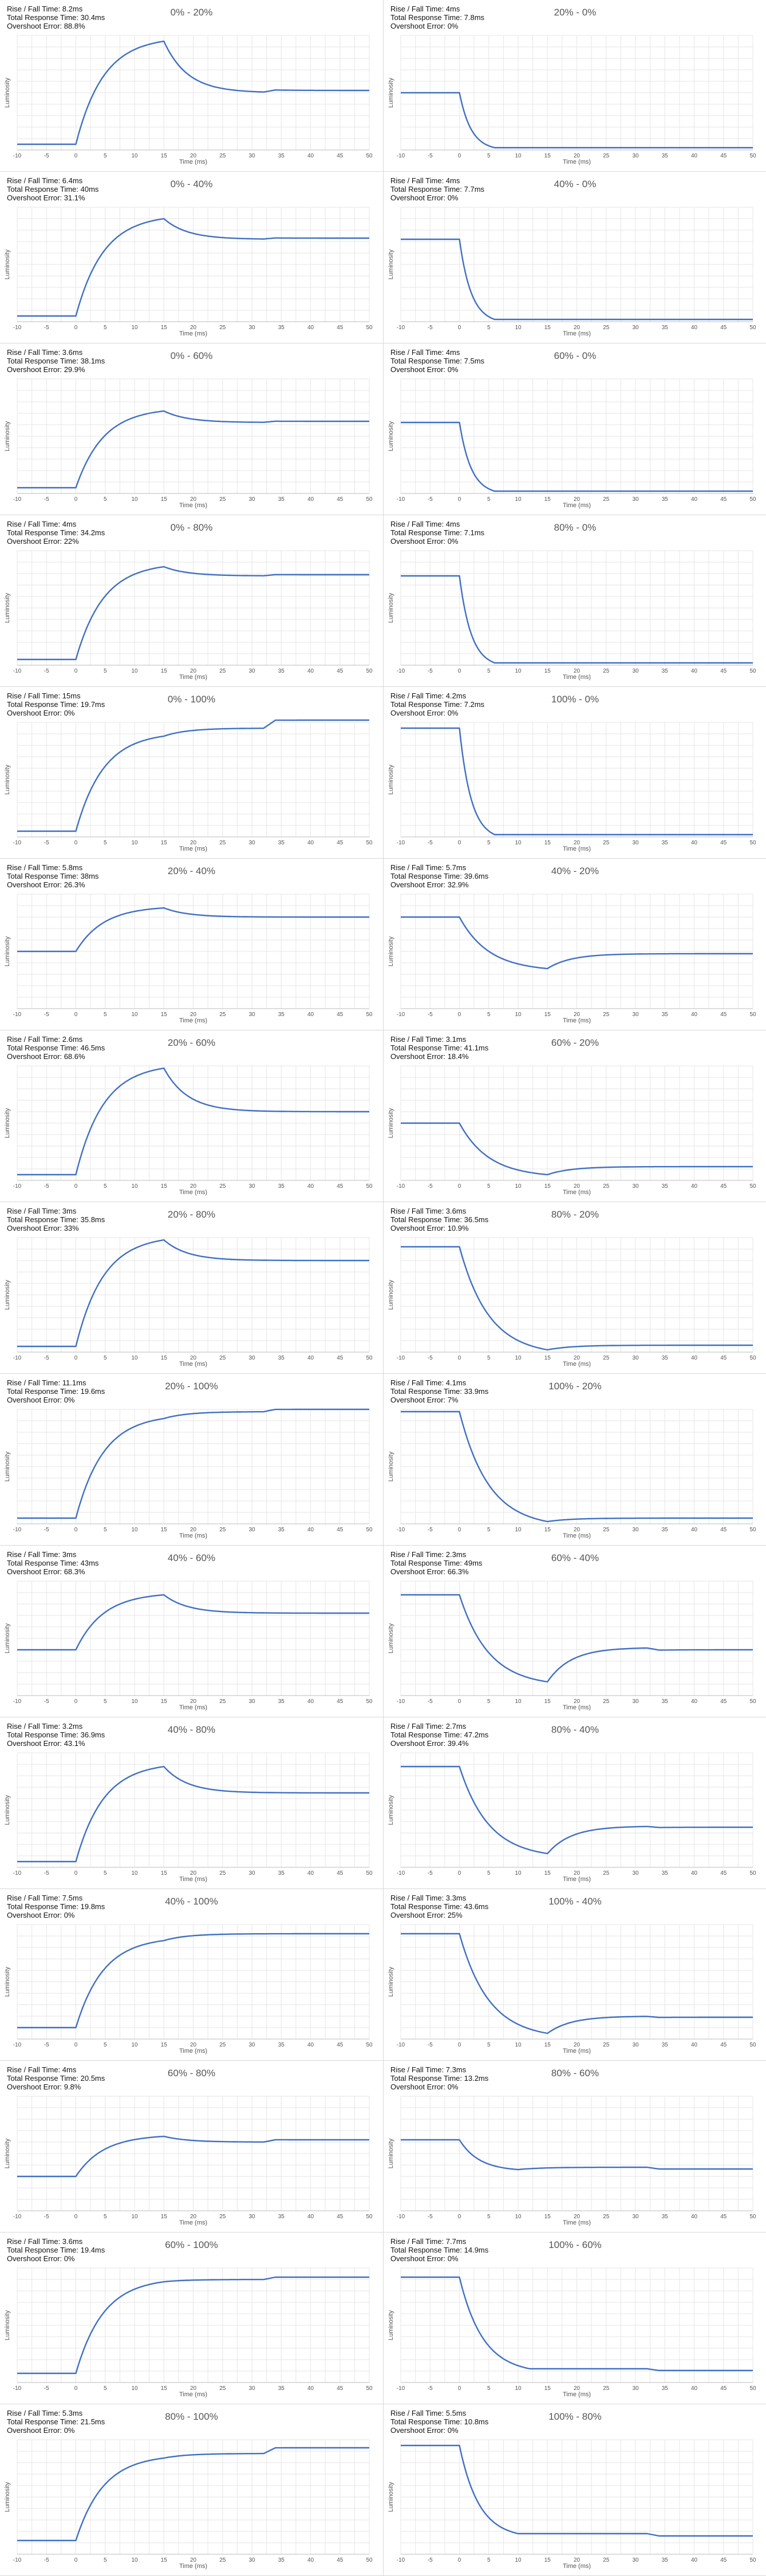 The image size is (766, 2576). What do you see at coordinates (53, 876) in the screenshot?
I see `total-response-time: Total Response Time: 38ms` at bounding box center [53, 876].